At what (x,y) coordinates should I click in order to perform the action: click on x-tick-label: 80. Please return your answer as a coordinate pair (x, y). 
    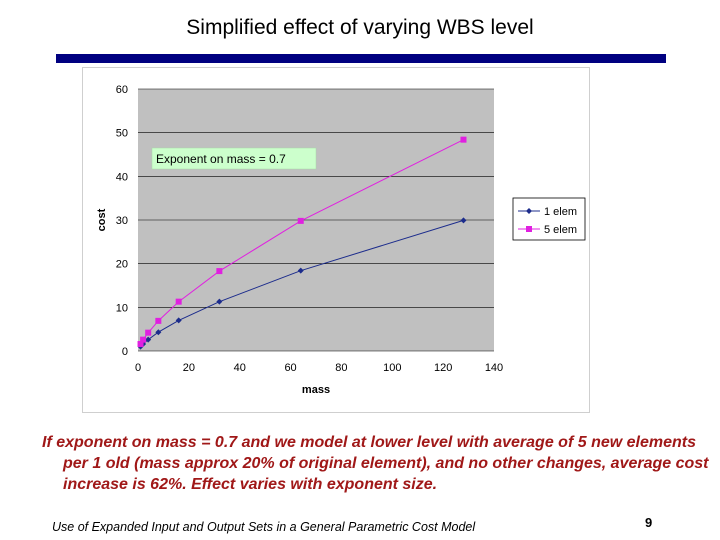
    Looking at the image, I should click on (341, 368).